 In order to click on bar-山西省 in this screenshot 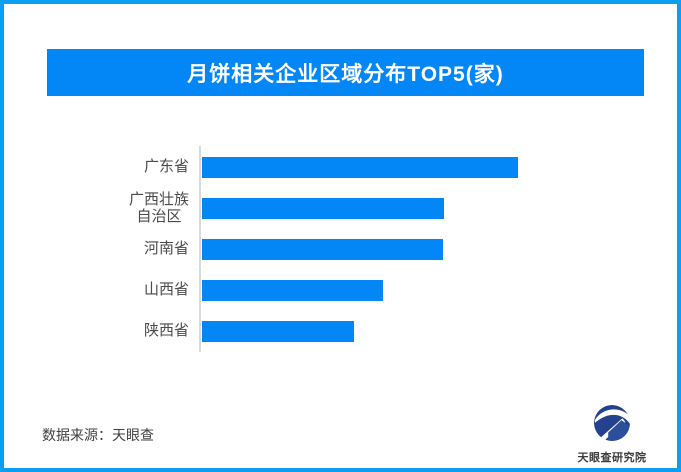, I will do `click(292, 290)`.